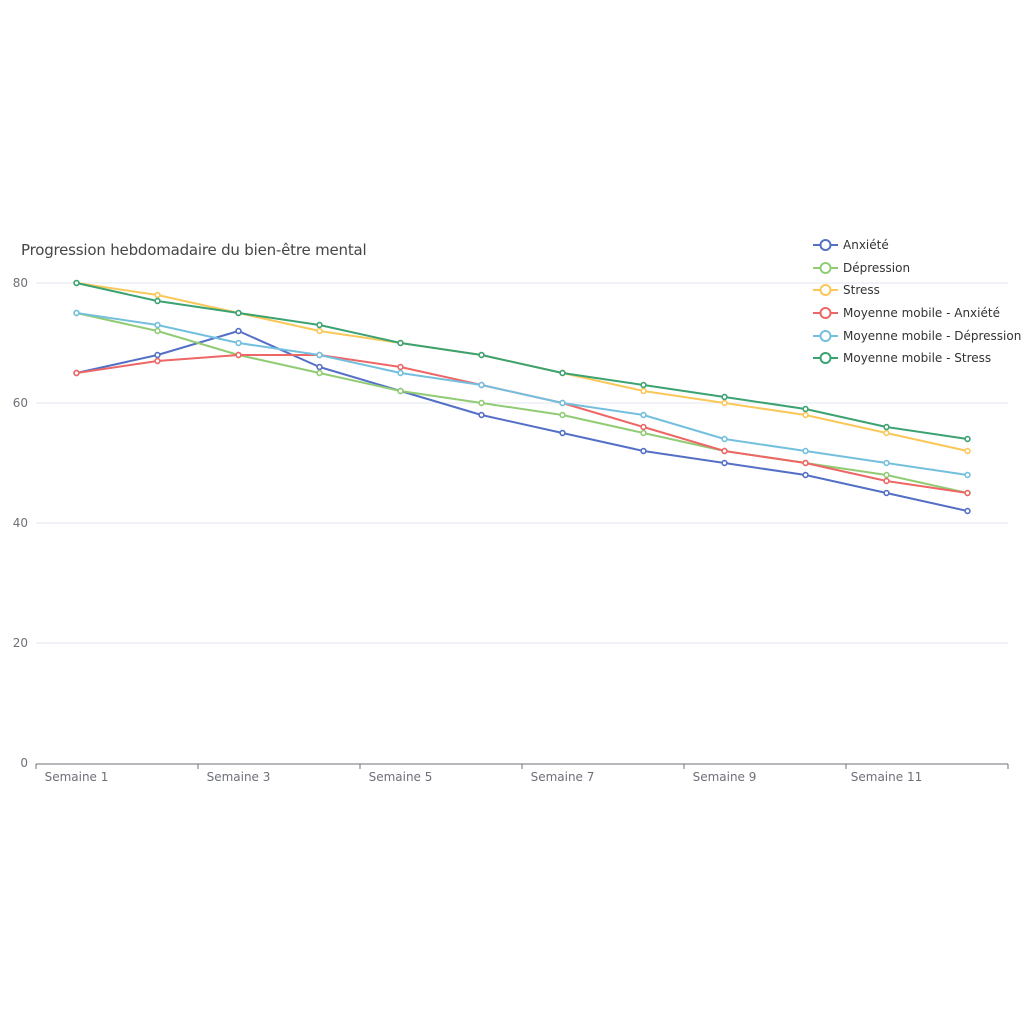 This screenshot has width=1024, height=1024. I want to click on legend-item: Dépression, so click(917, 268).